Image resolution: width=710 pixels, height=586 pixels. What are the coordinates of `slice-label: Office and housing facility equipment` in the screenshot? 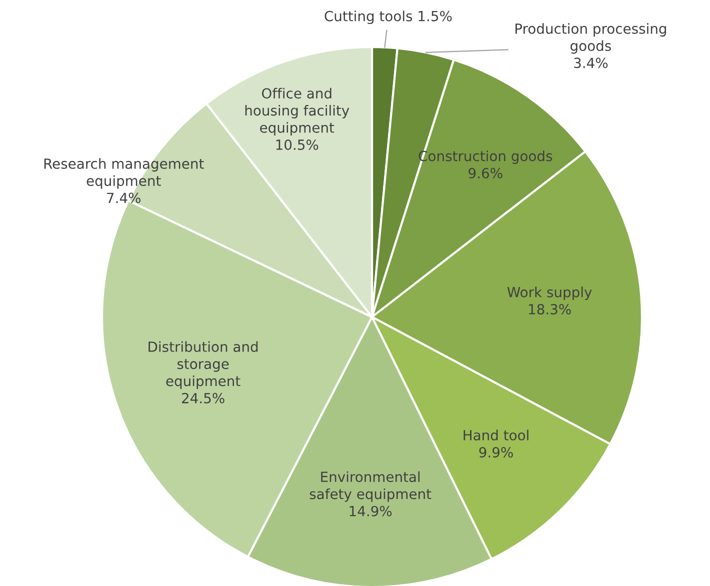 It's located at (297, 112).